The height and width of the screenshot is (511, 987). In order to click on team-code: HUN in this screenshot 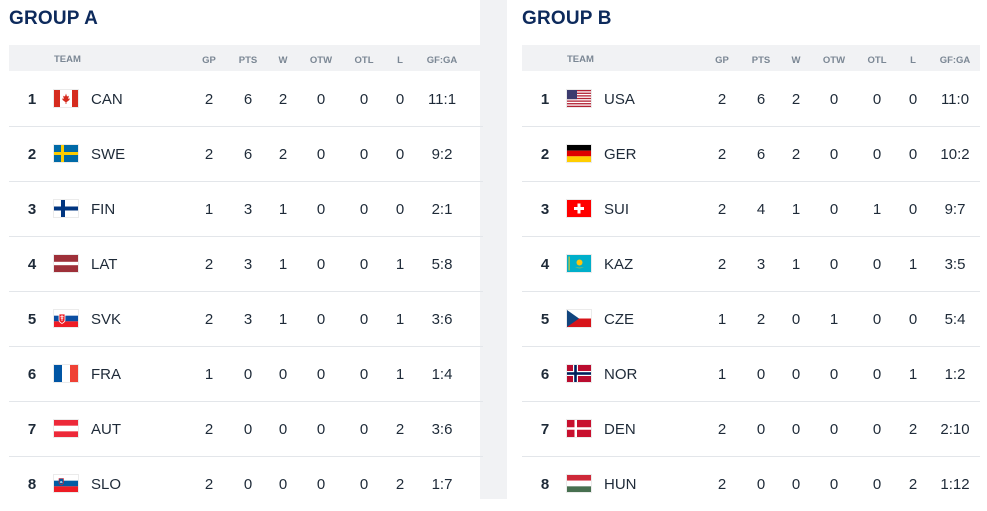, I will do `click(620, 484)`.